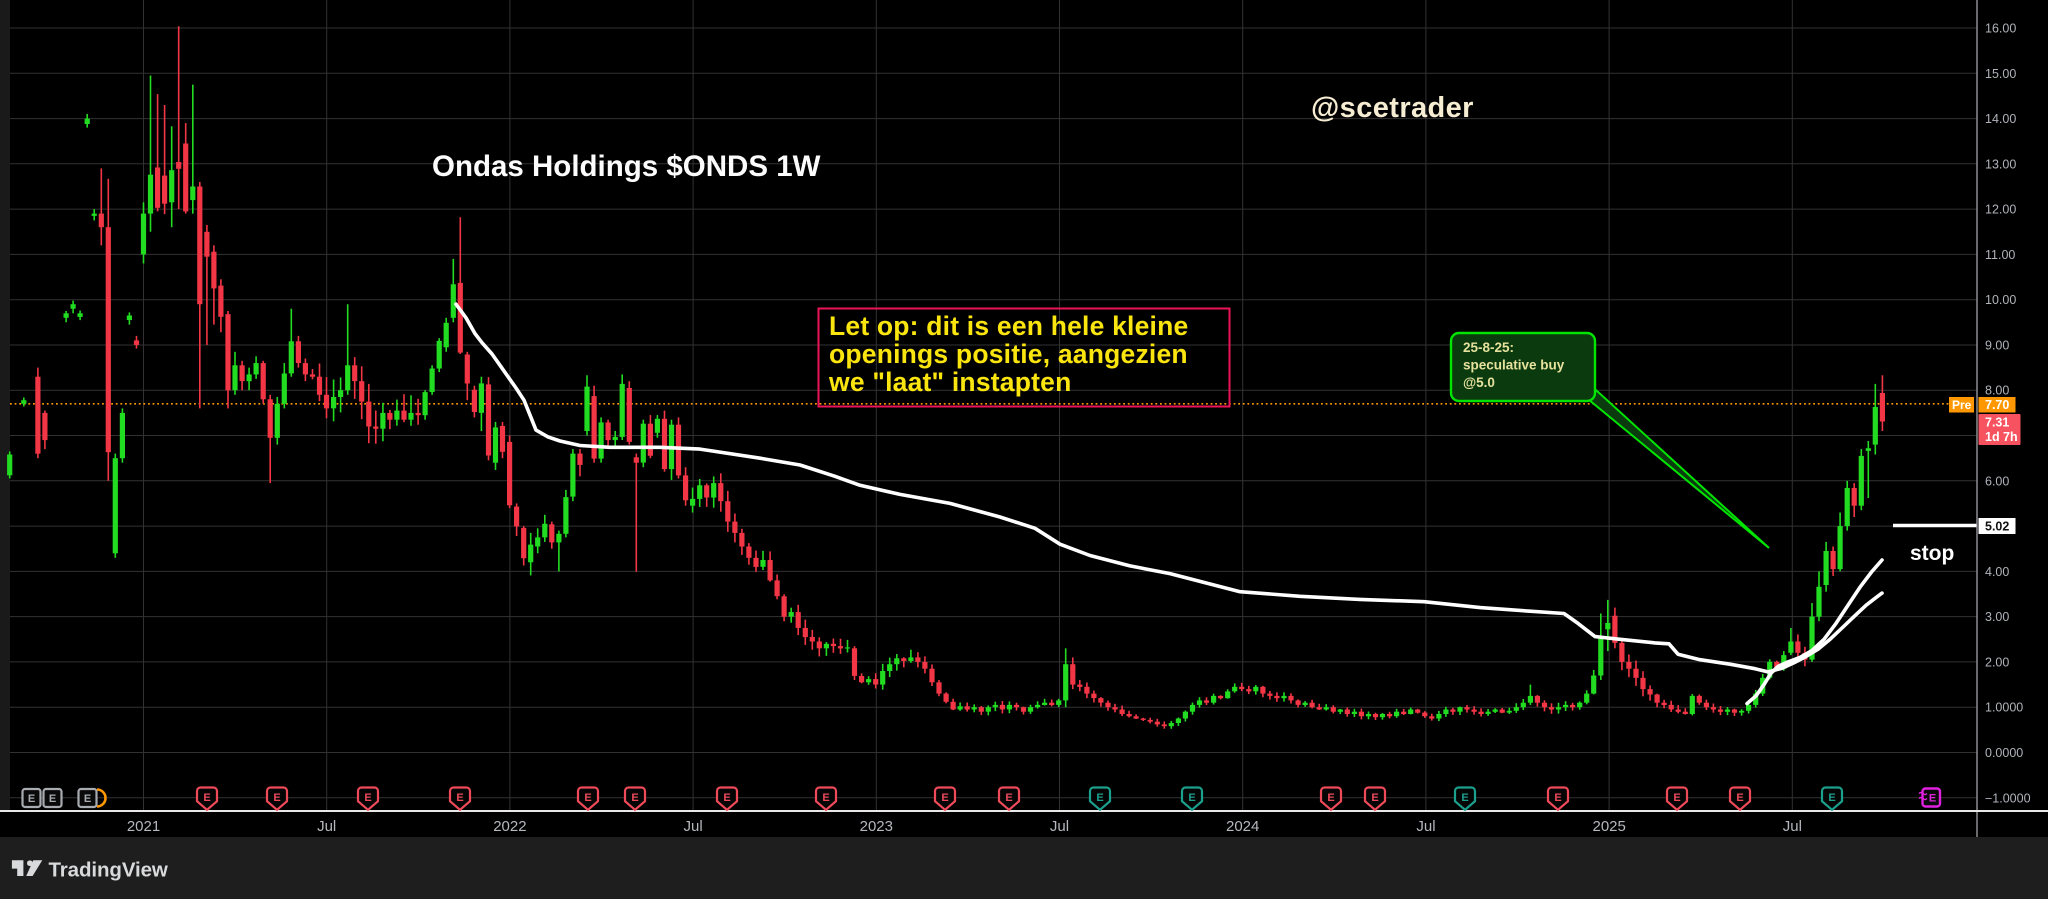  Describe the element at coordinates (2000, 210) in the screenshot. I see `svg-text: 12.00` at that location.